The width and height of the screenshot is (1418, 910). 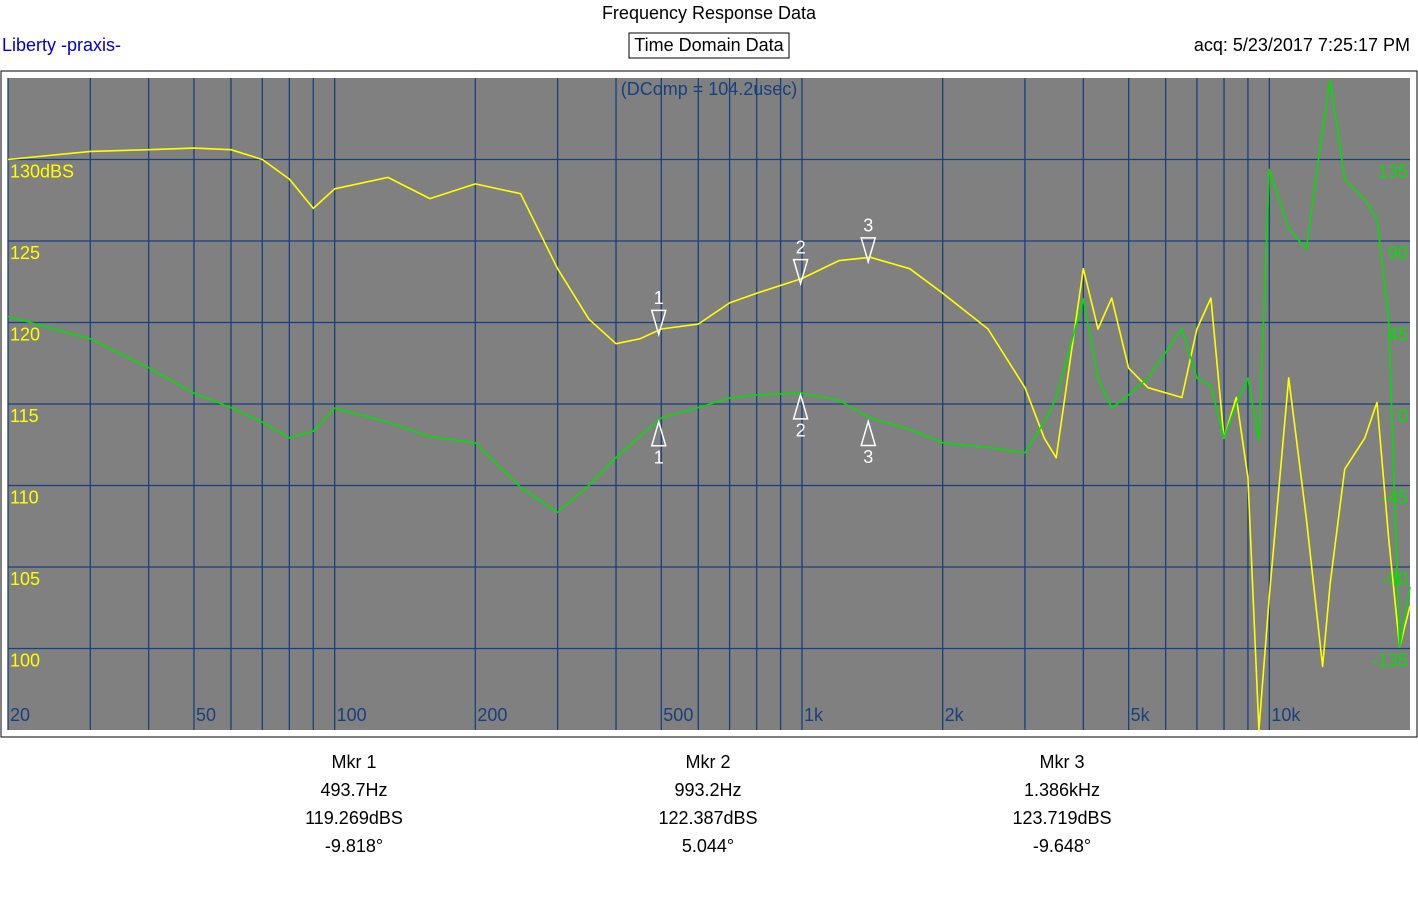 What do you see at coordinates (61, 45) in the screenshot?
I see `subtitle-left: Liberty -praxis-` at bounding box center [61, 45].